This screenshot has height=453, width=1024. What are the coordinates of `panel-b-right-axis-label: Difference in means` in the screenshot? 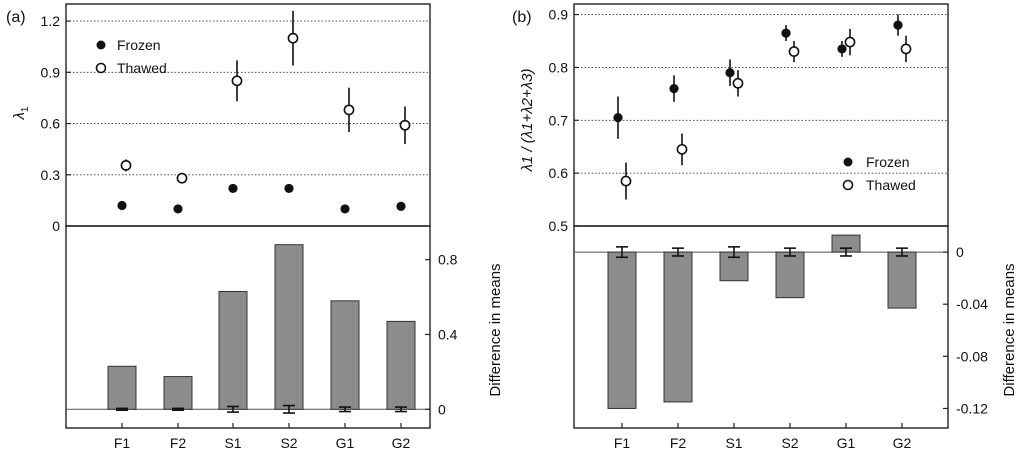 It's located at (1009, 329).